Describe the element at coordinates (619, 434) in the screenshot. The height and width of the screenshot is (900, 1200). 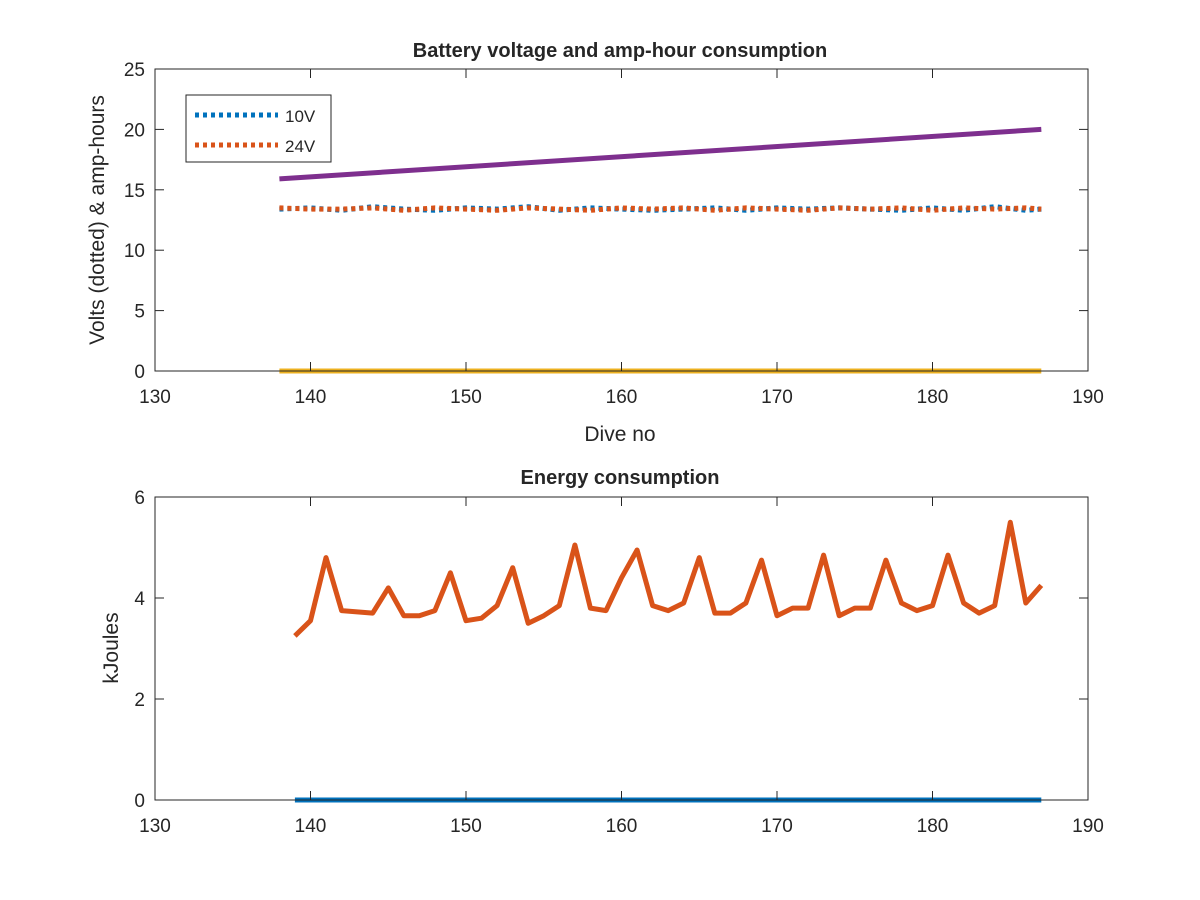
I see `voltage-plot-xlabel: Dive no` at that location.